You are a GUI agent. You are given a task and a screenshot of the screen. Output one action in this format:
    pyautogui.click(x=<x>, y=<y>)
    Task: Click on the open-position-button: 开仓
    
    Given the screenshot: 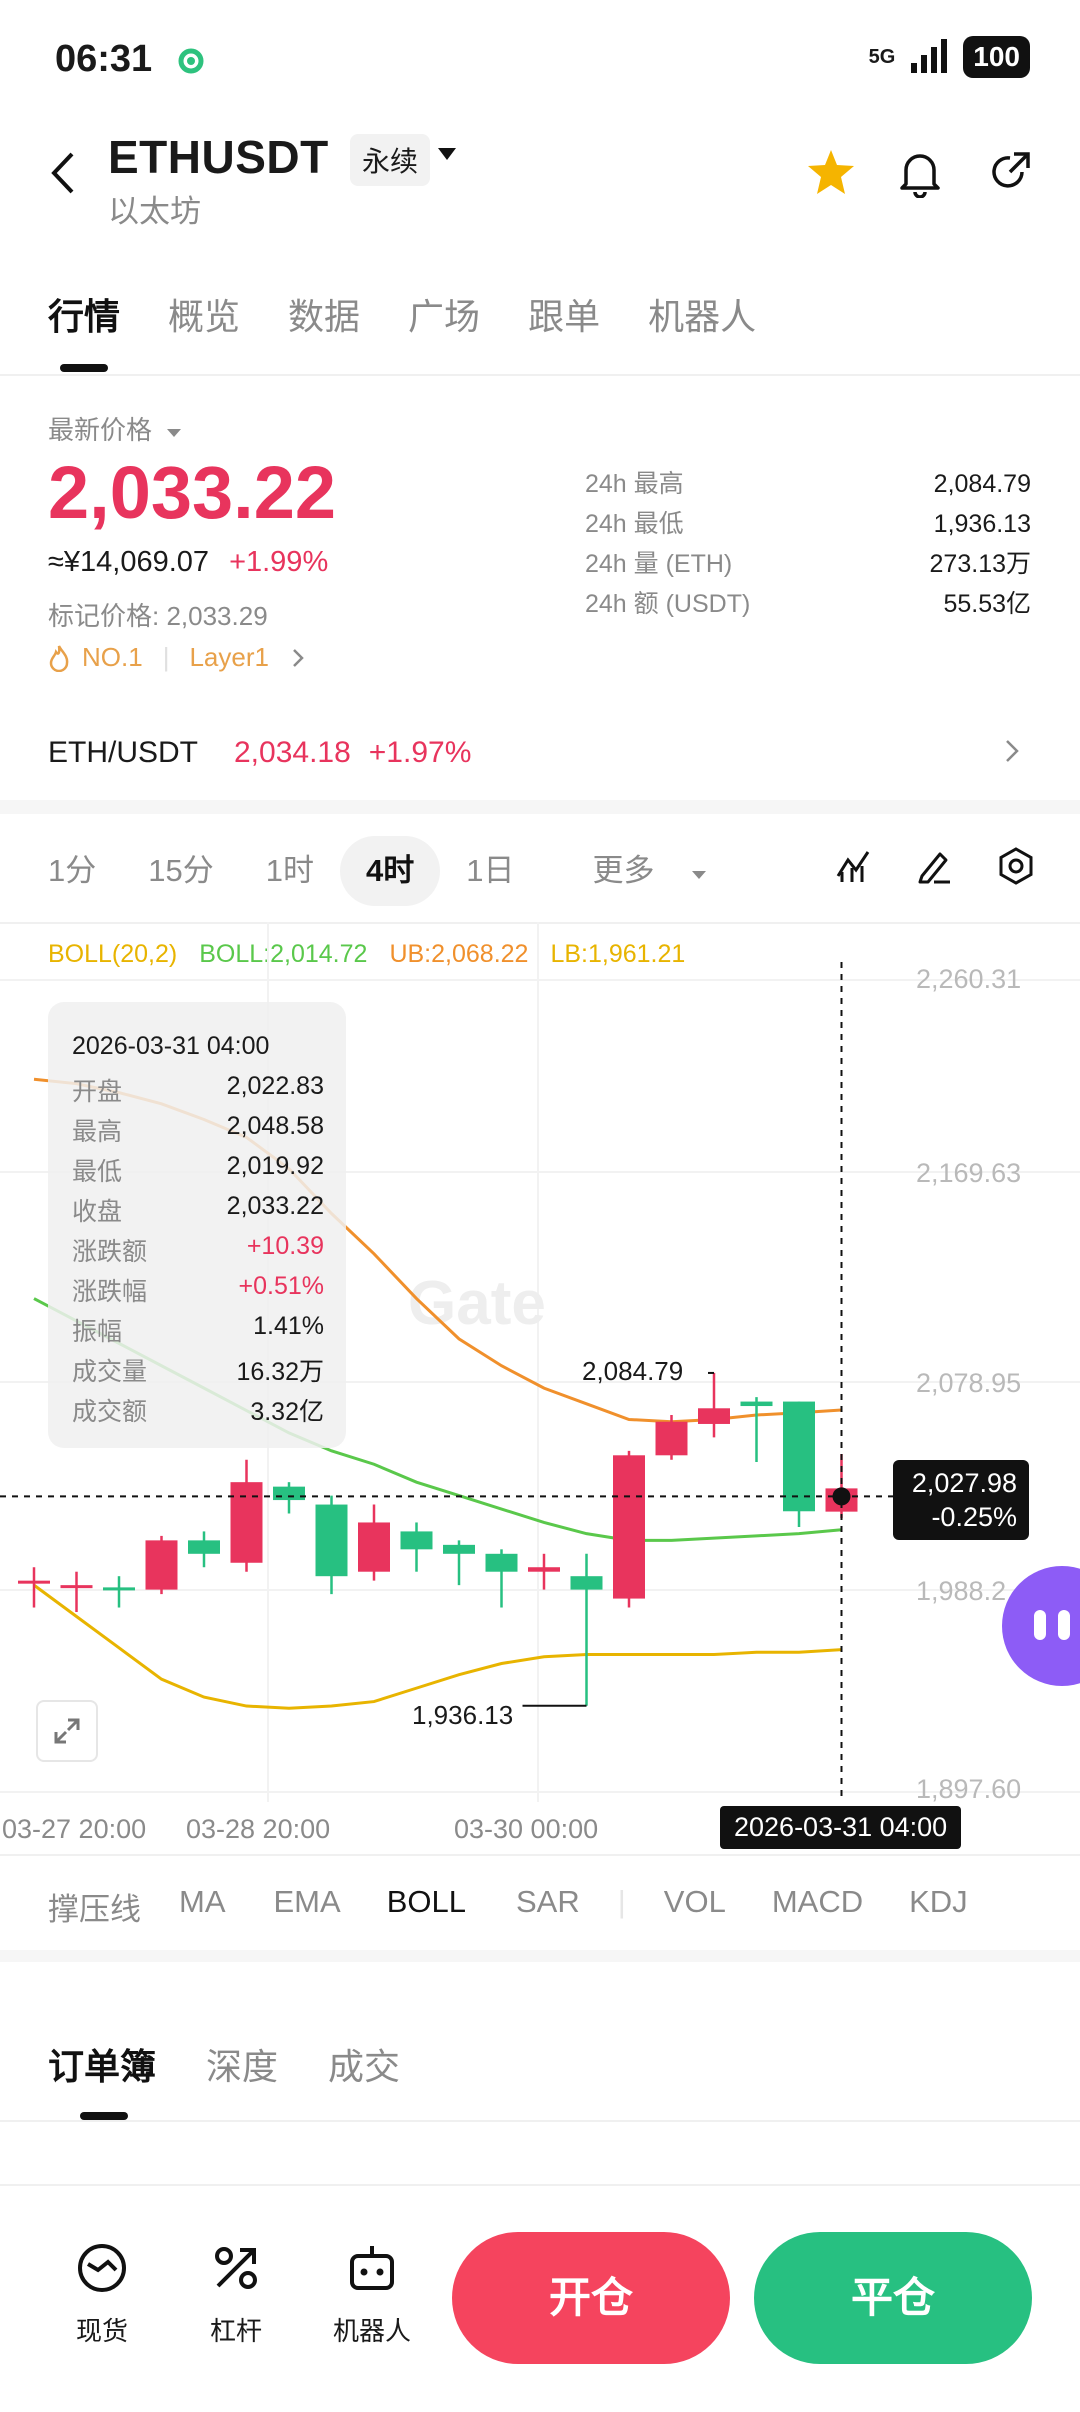 What is the action you would take?
    pyautogui.click(x=591, y=2298)
    